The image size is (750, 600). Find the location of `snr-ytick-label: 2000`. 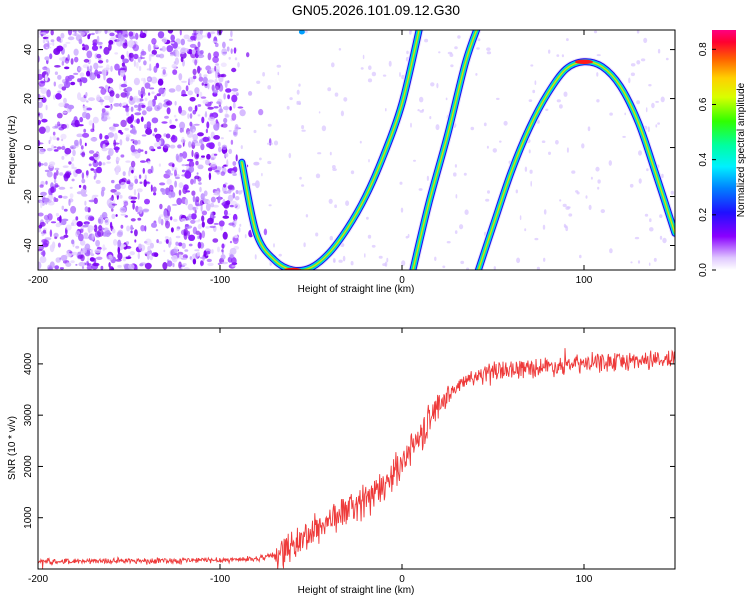

snr-ytick-label: 2000 is located at coordinates (28, 466).